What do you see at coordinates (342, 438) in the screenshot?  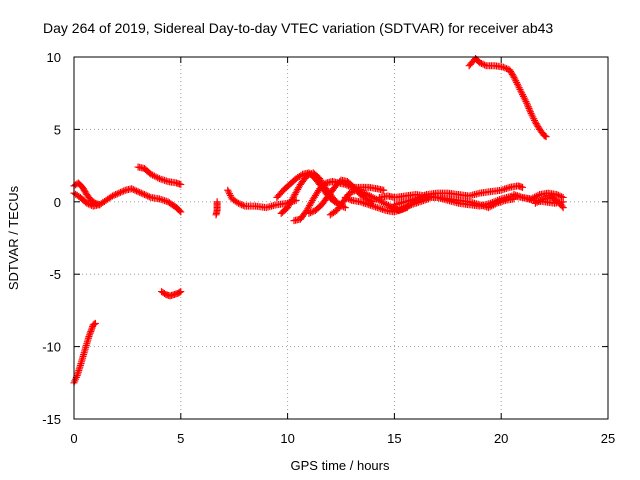 I see `x-tick-labels: 0 5 10 15 20 25` at bounding box center [342, 438].